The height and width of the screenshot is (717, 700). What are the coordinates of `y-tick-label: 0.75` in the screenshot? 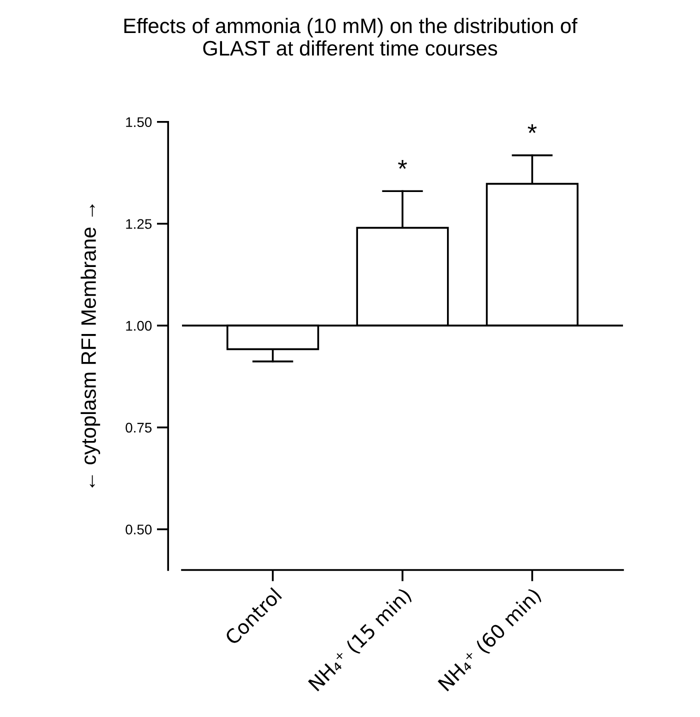 It's located at (139, 427).